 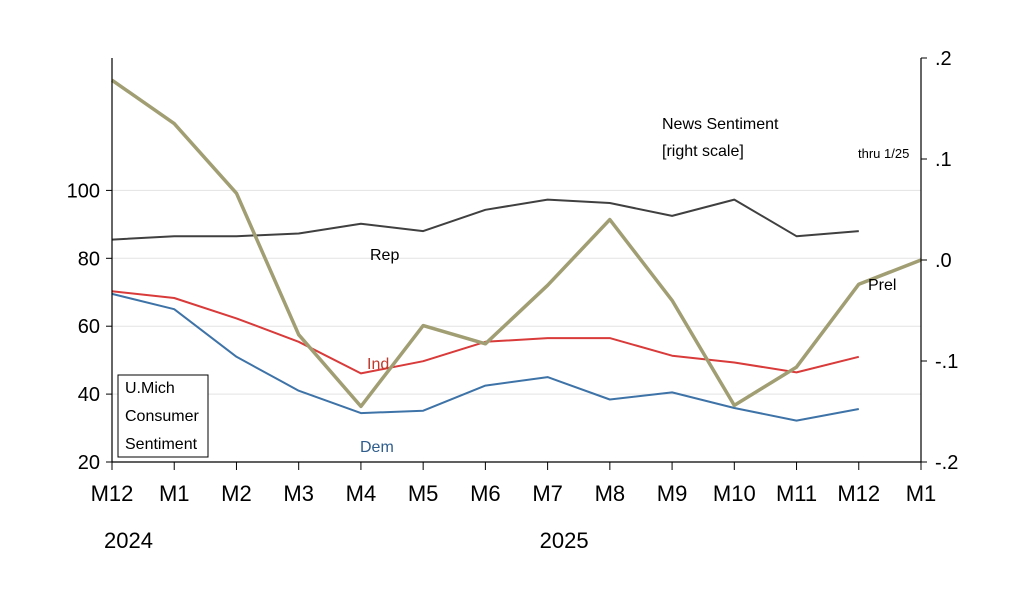 What do you see at coordinates (128, 540) in the screenshot?
I see `year-label-2024: 2024` at bounding box center [128, 540].